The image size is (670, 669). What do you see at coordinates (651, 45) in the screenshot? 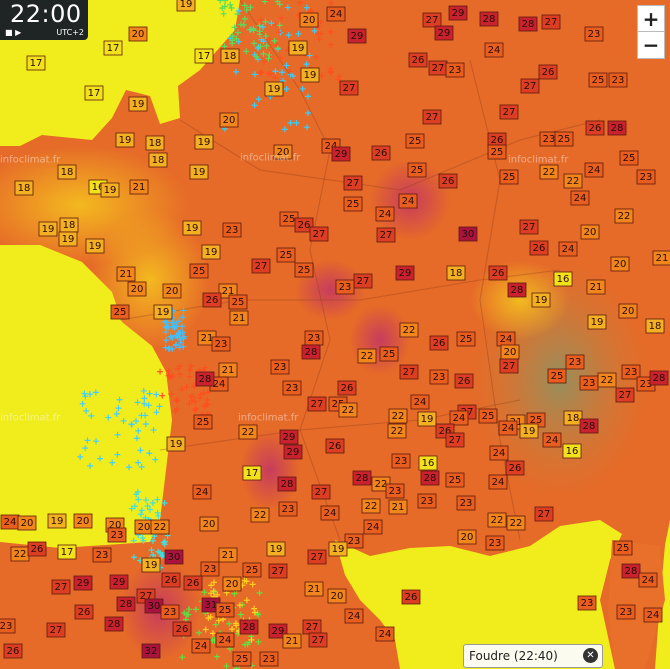
I see `zoom-out: −` at bounding box center [651, 45].